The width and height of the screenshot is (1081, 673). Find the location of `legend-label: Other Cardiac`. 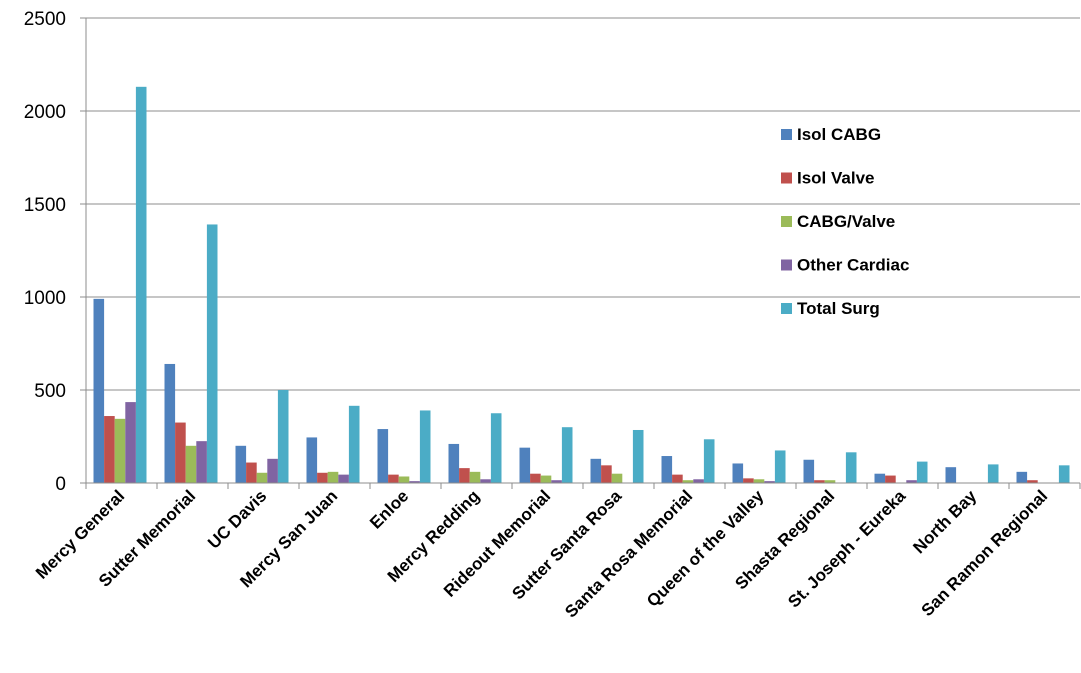

legend-label: Other Cardiac is located at coordinates (853, 265).